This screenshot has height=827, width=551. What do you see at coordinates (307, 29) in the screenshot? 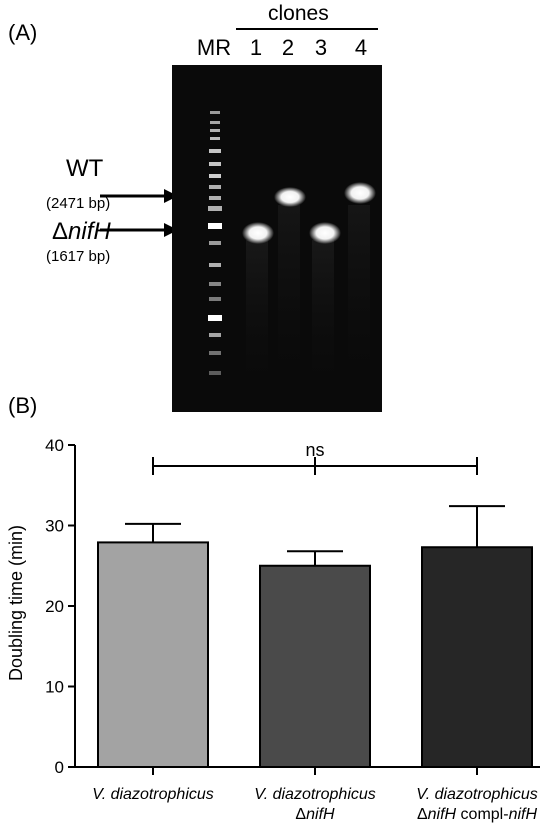
I see `clones-bracket-line` at bounding box center [307, 29].